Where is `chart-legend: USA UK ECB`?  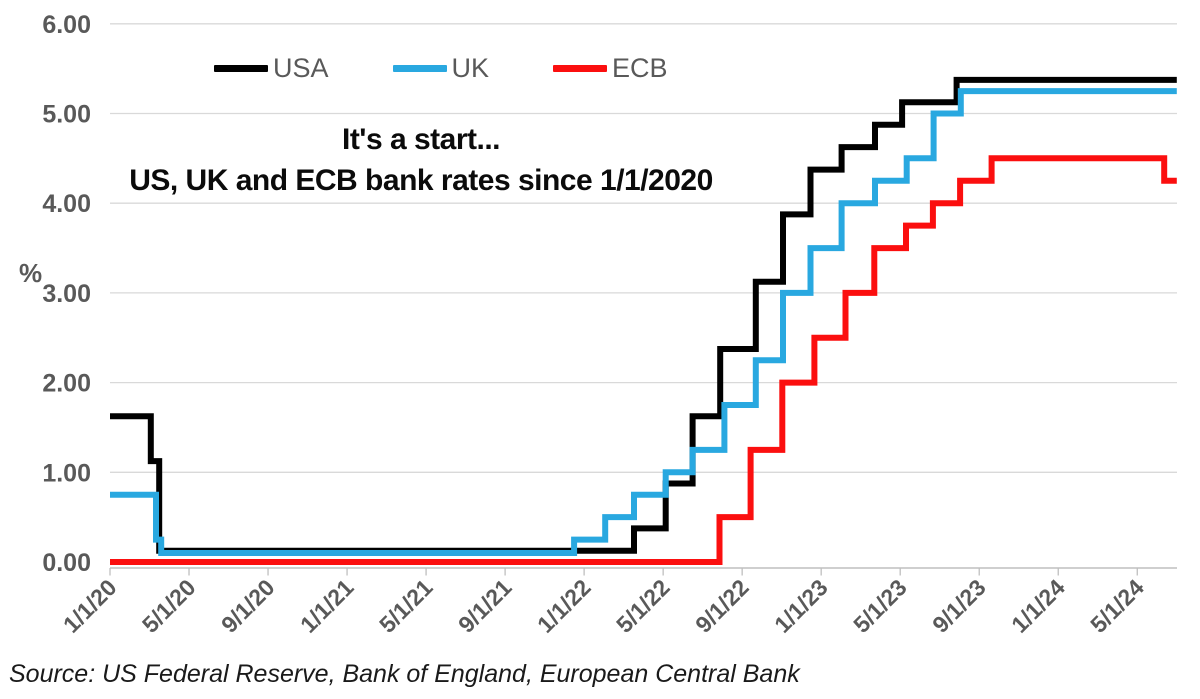 chart-legend: USA UK ECB is located at coordinates (441, 68).